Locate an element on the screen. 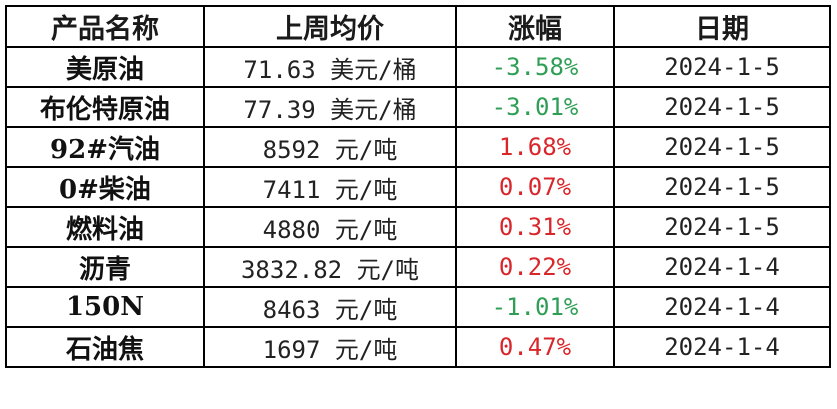 Image resolution: width=837 pixels, height=409 pixels. price-cell: 7411 元/吨 is located at coordinates (330, 187).